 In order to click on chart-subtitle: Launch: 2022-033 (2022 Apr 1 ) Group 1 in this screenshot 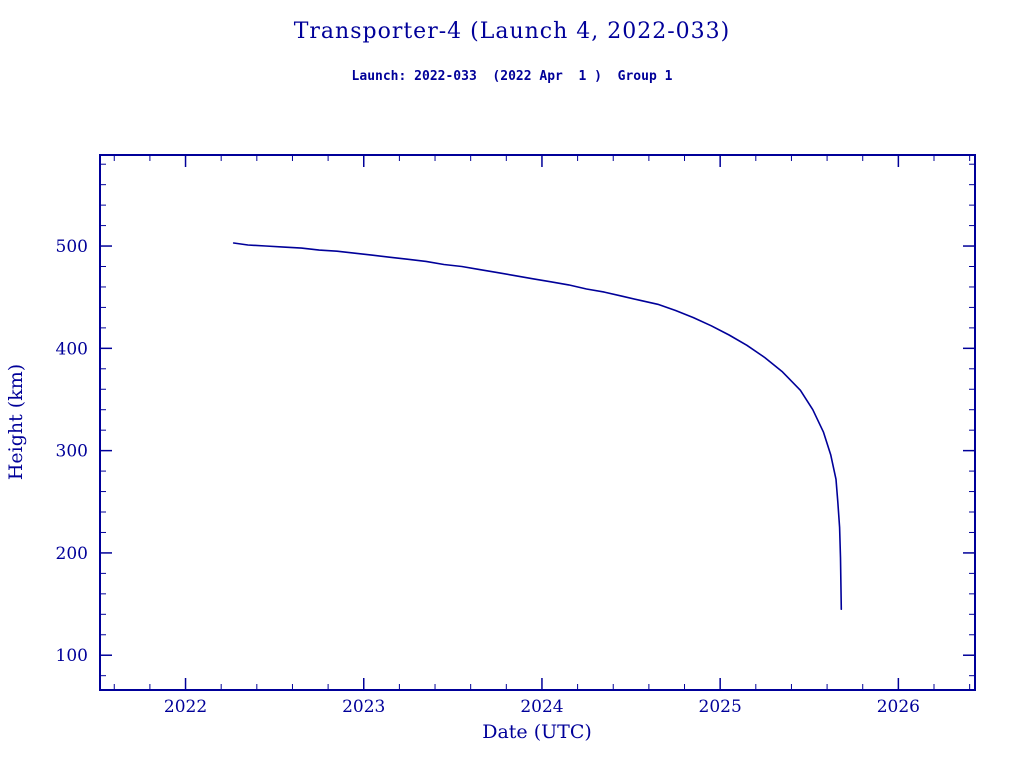, I will do `click(512, 76)`.